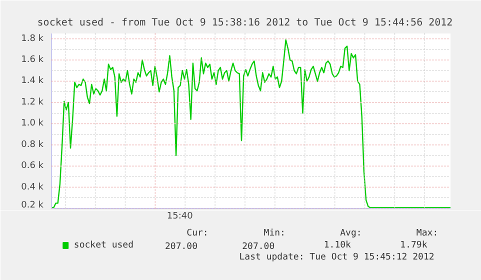  Describe the element at coordinates (32, 123) in the screenshot. I see `y-tick-label: 1.0 k` at that location.